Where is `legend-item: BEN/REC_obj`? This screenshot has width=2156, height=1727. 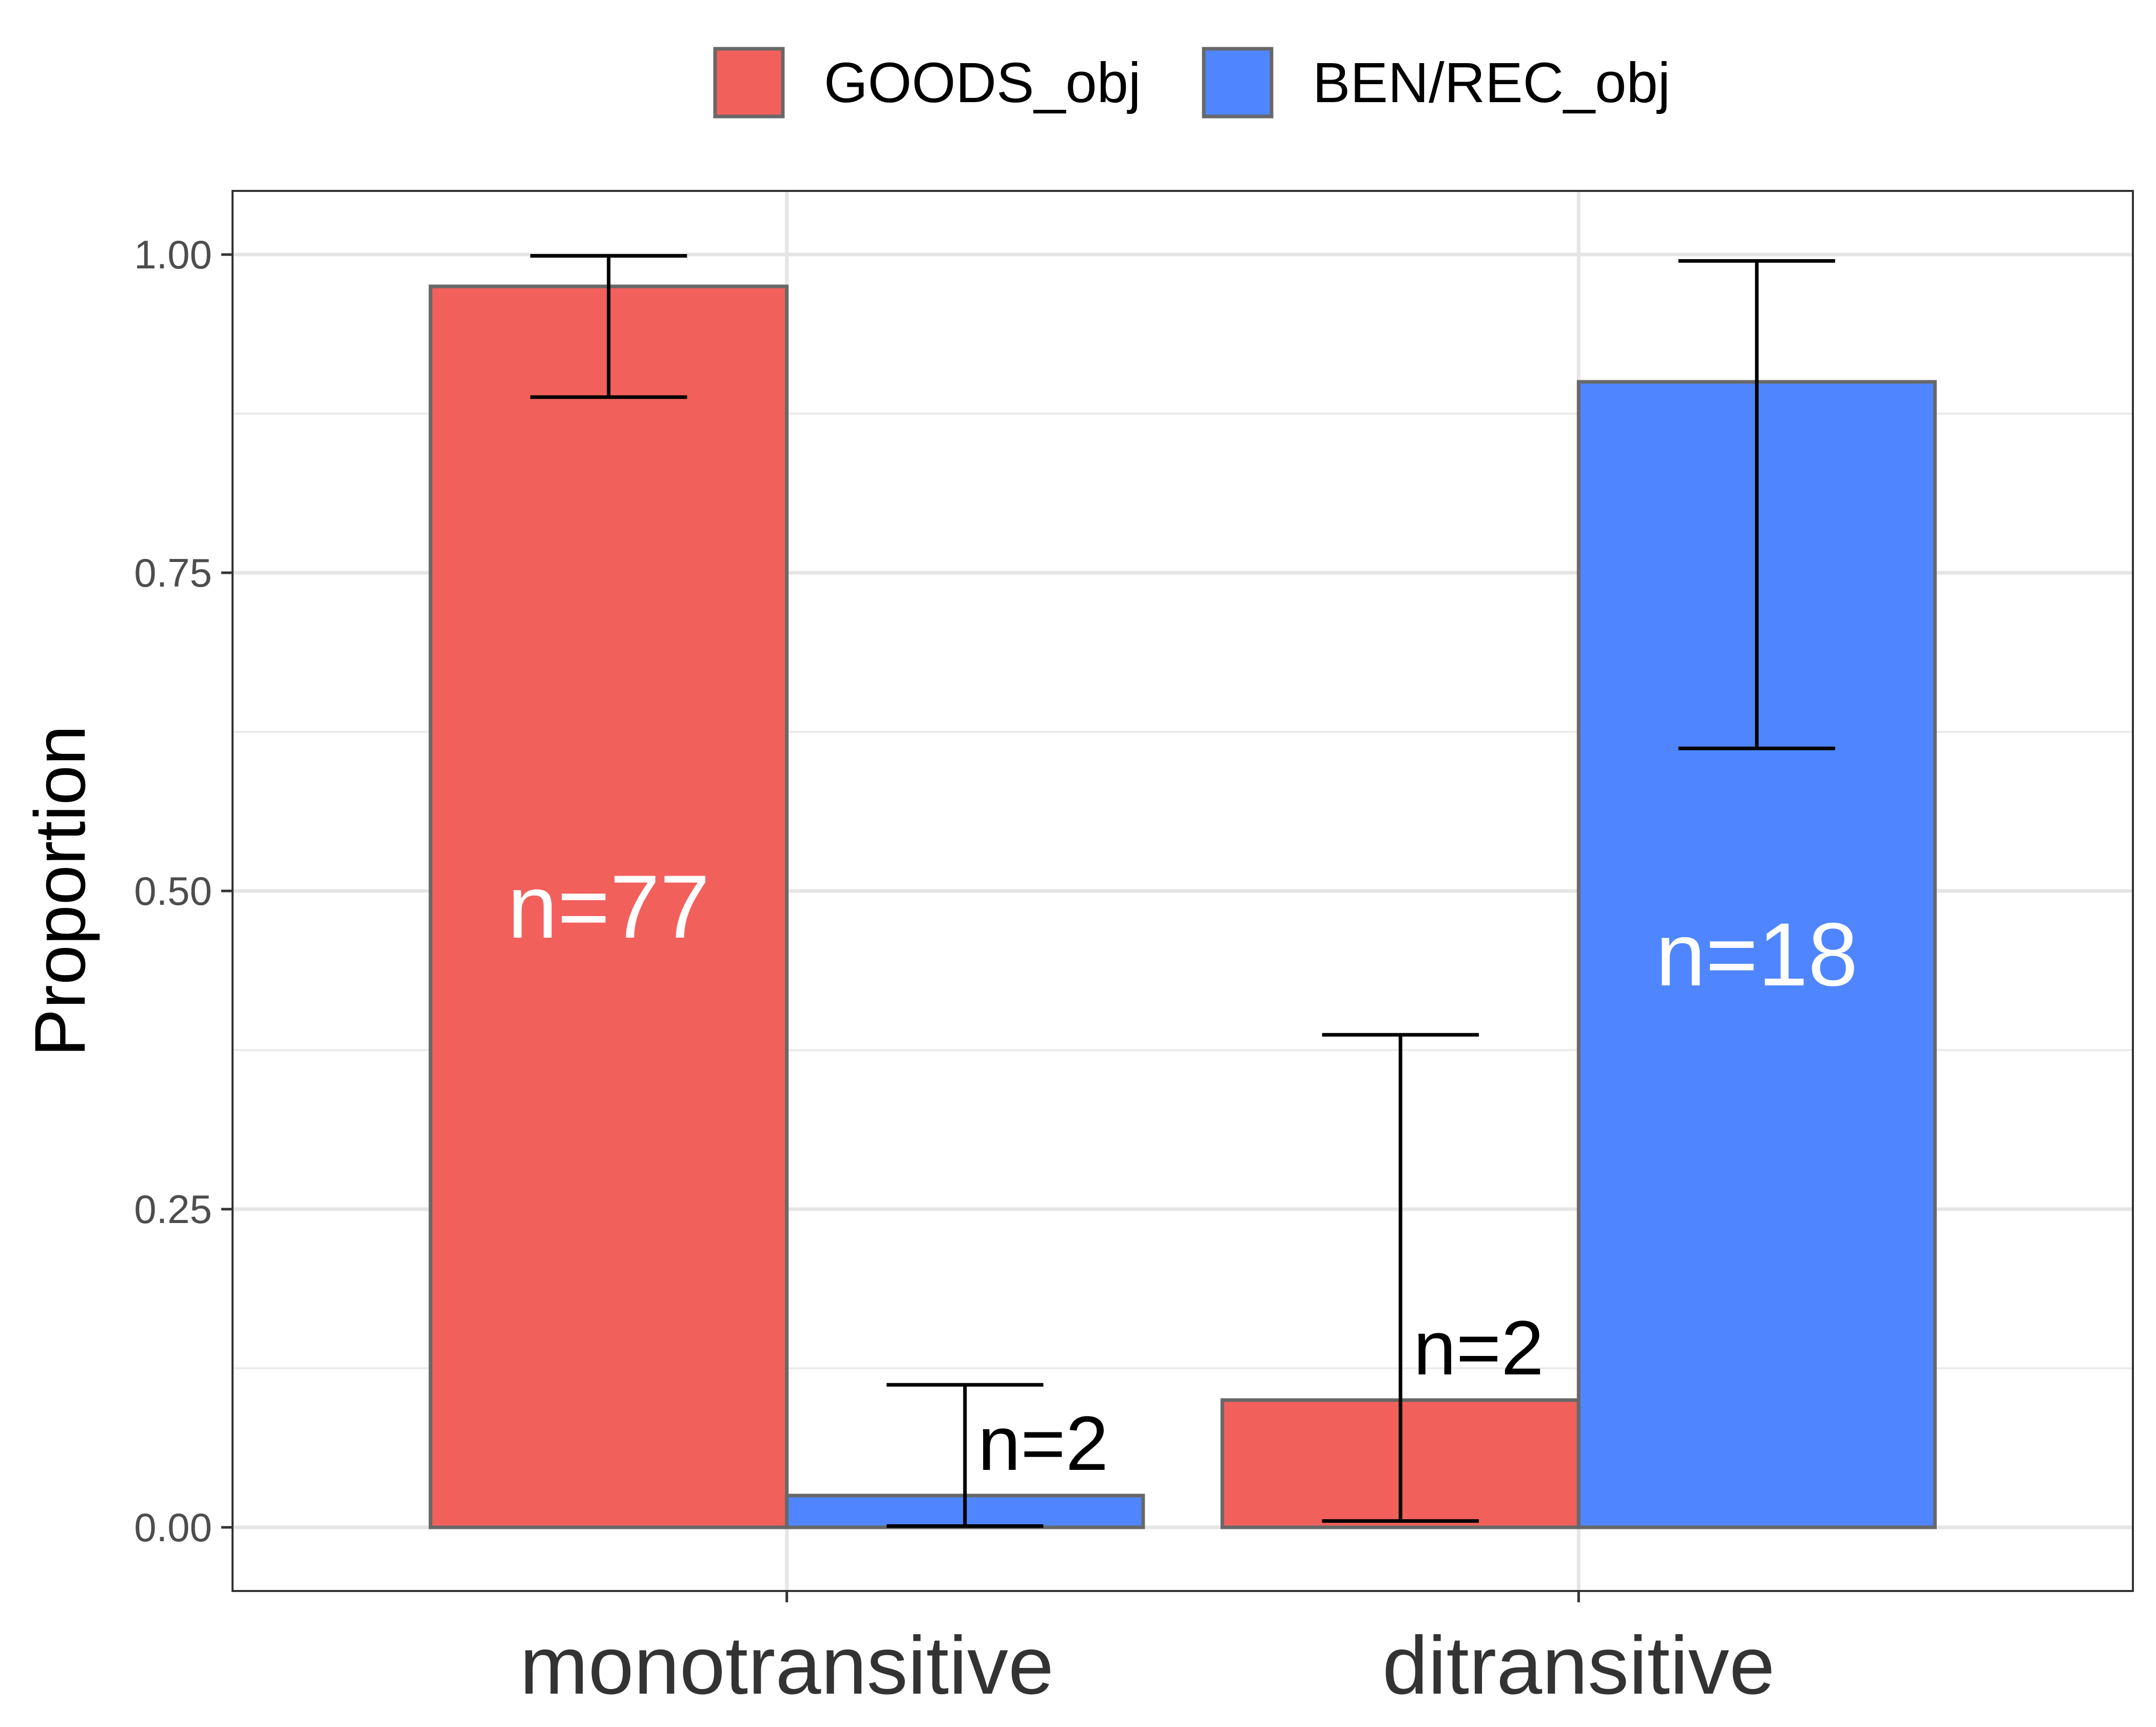
legend-item: BEN/REC_obj is located at coordinates (1436, 83).